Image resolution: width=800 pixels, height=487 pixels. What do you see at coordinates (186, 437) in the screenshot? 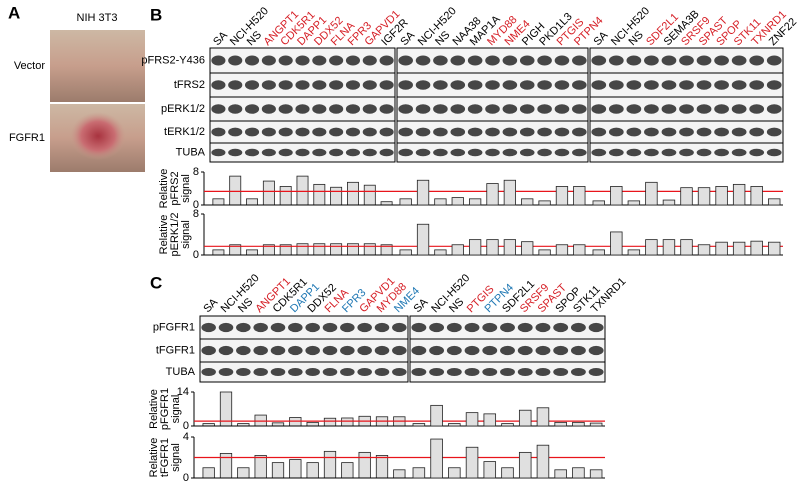
I see `y-tick-label: 4` at bounding box center [186, 437].